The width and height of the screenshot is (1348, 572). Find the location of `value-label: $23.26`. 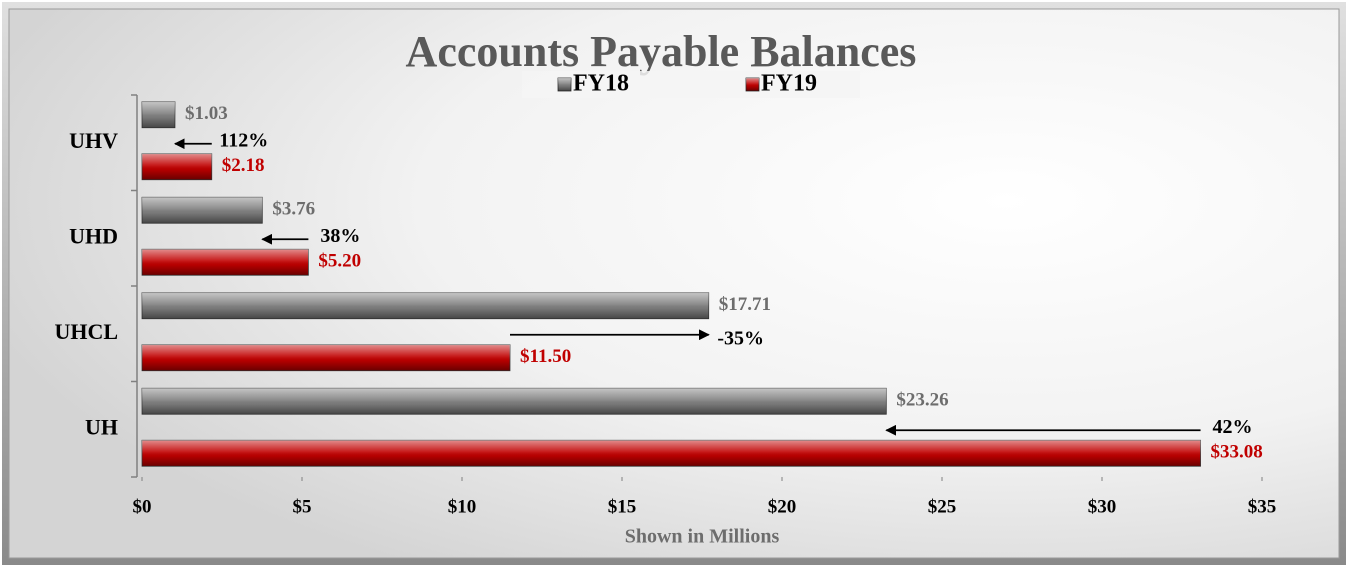

value-label: $23.26 is located at coordinates (922, 400).